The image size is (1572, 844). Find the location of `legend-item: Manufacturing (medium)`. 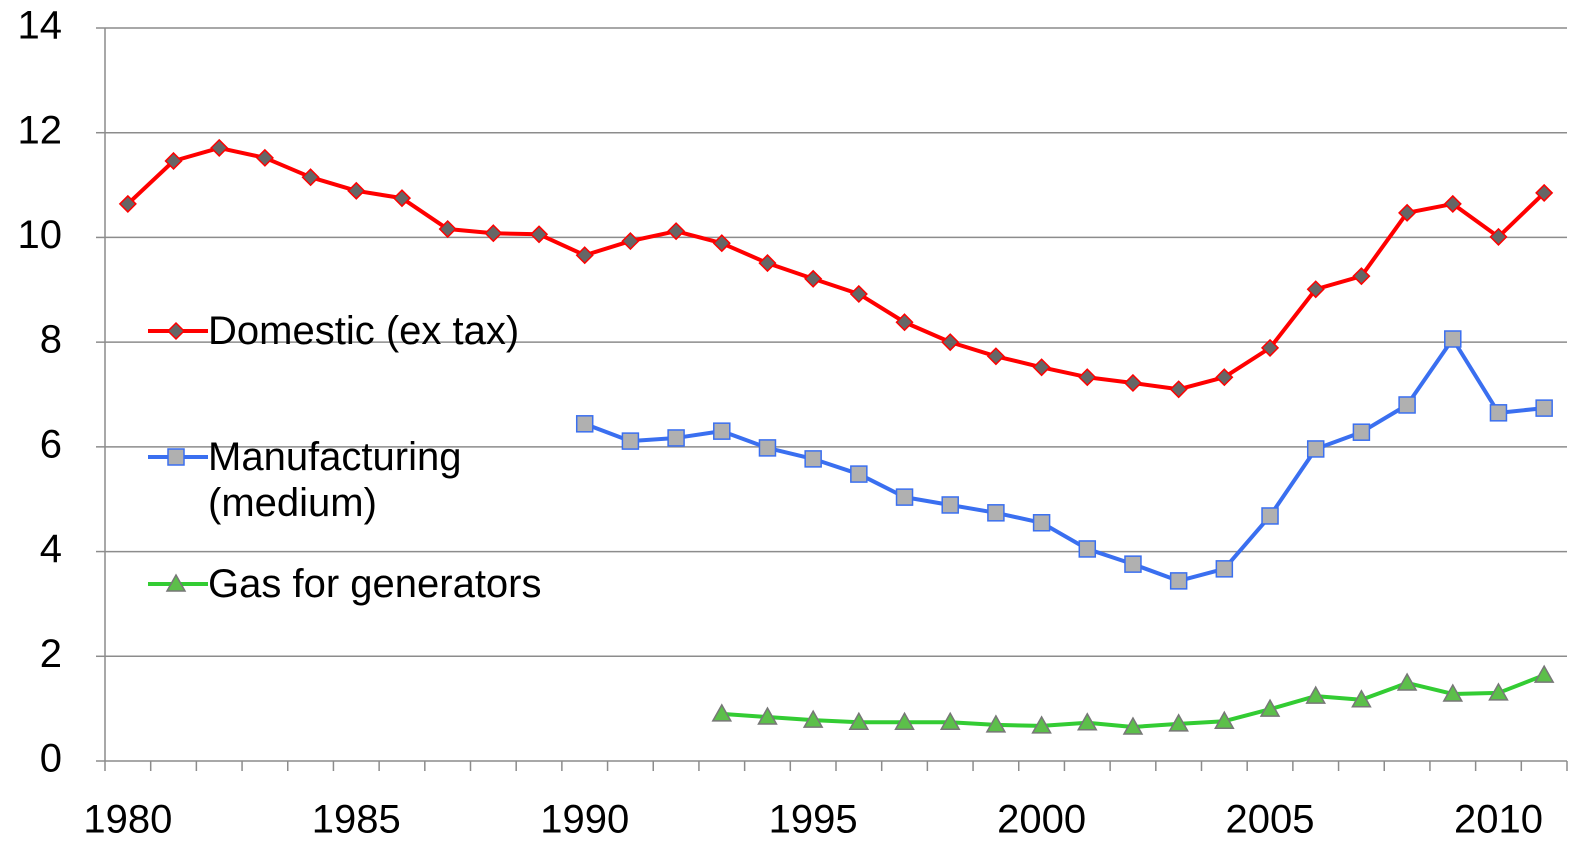

legend-item: Manufacturing (medium) is located at coordinates (388, 480).